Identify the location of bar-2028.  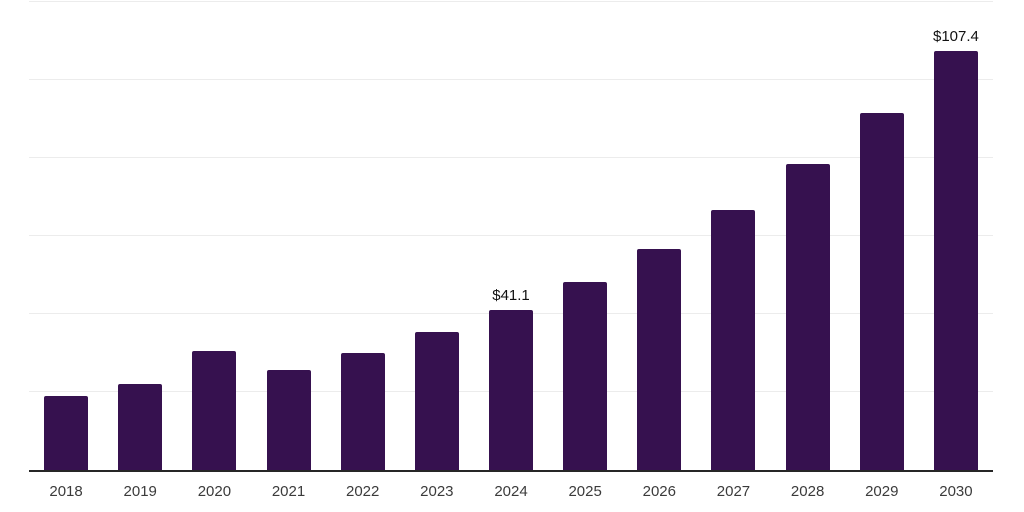
(807, 317).